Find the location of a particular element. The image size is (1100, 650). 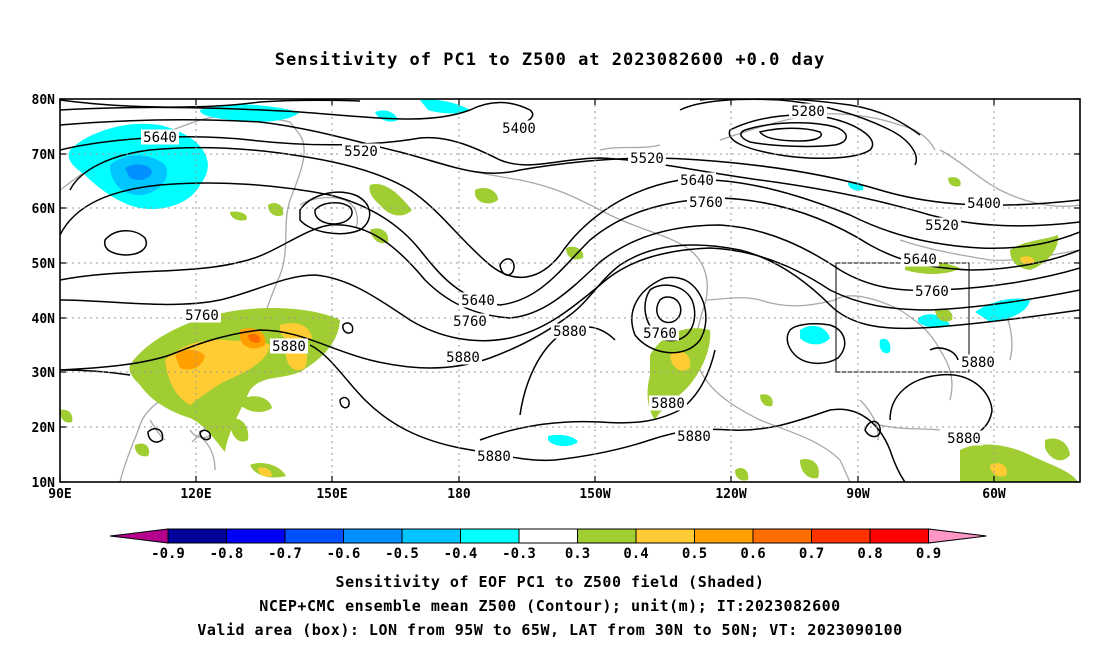

colorbar-label: 0.9 is located at coordinates (928, 554).